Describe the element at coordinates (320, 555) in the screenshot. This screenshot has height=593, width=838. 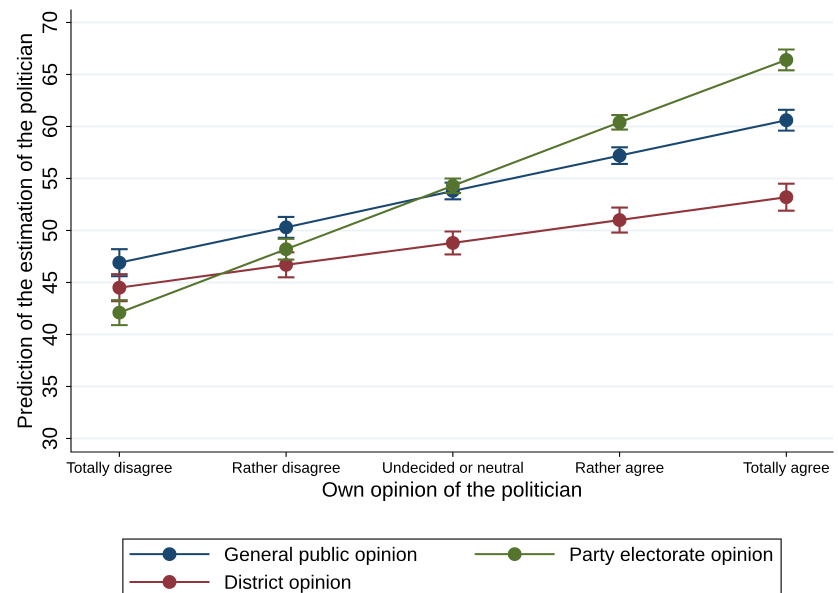
I see `legend-label: General public opinion` at that location.